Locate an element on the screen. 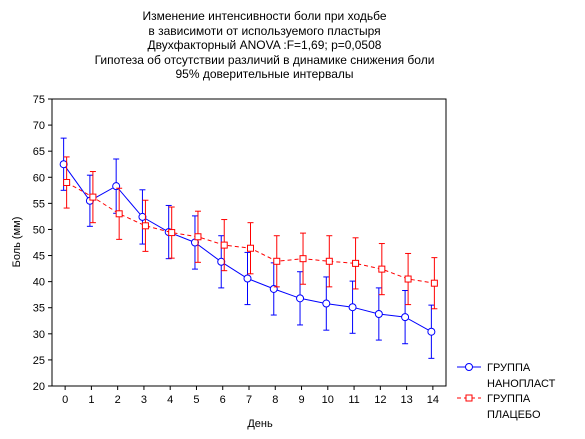 Image resolution: width=585 pixels, height=439 pixels. x-tick-label: 11 is located at coordinates (353, 400).